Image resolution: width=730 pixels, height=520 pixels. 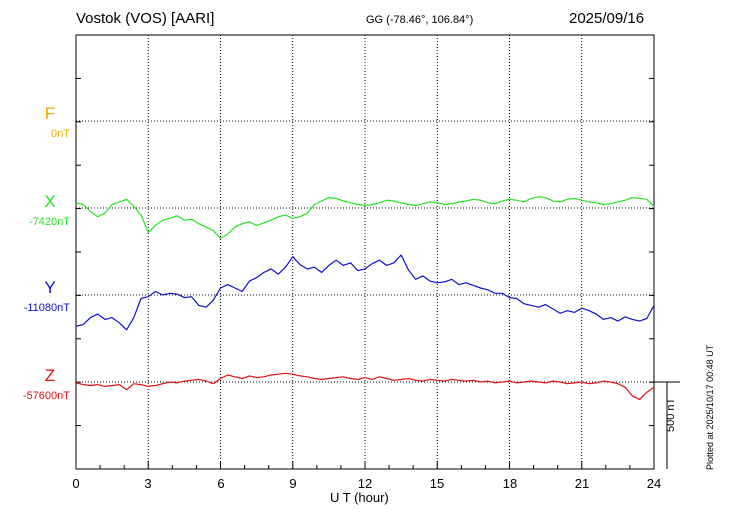 I want to click on scale-bar-label: 500 nT, so click(x=671, y=414).